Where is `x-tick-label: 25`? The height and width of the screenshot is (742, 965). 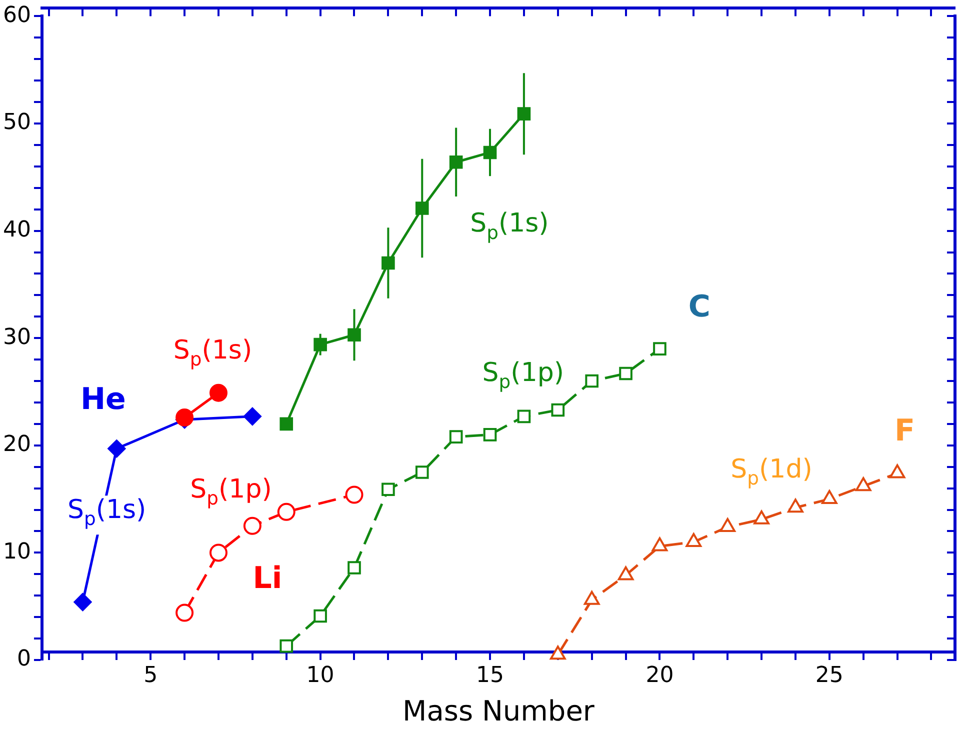
x-tick-label: 25 is located at coordinates (829, 675).